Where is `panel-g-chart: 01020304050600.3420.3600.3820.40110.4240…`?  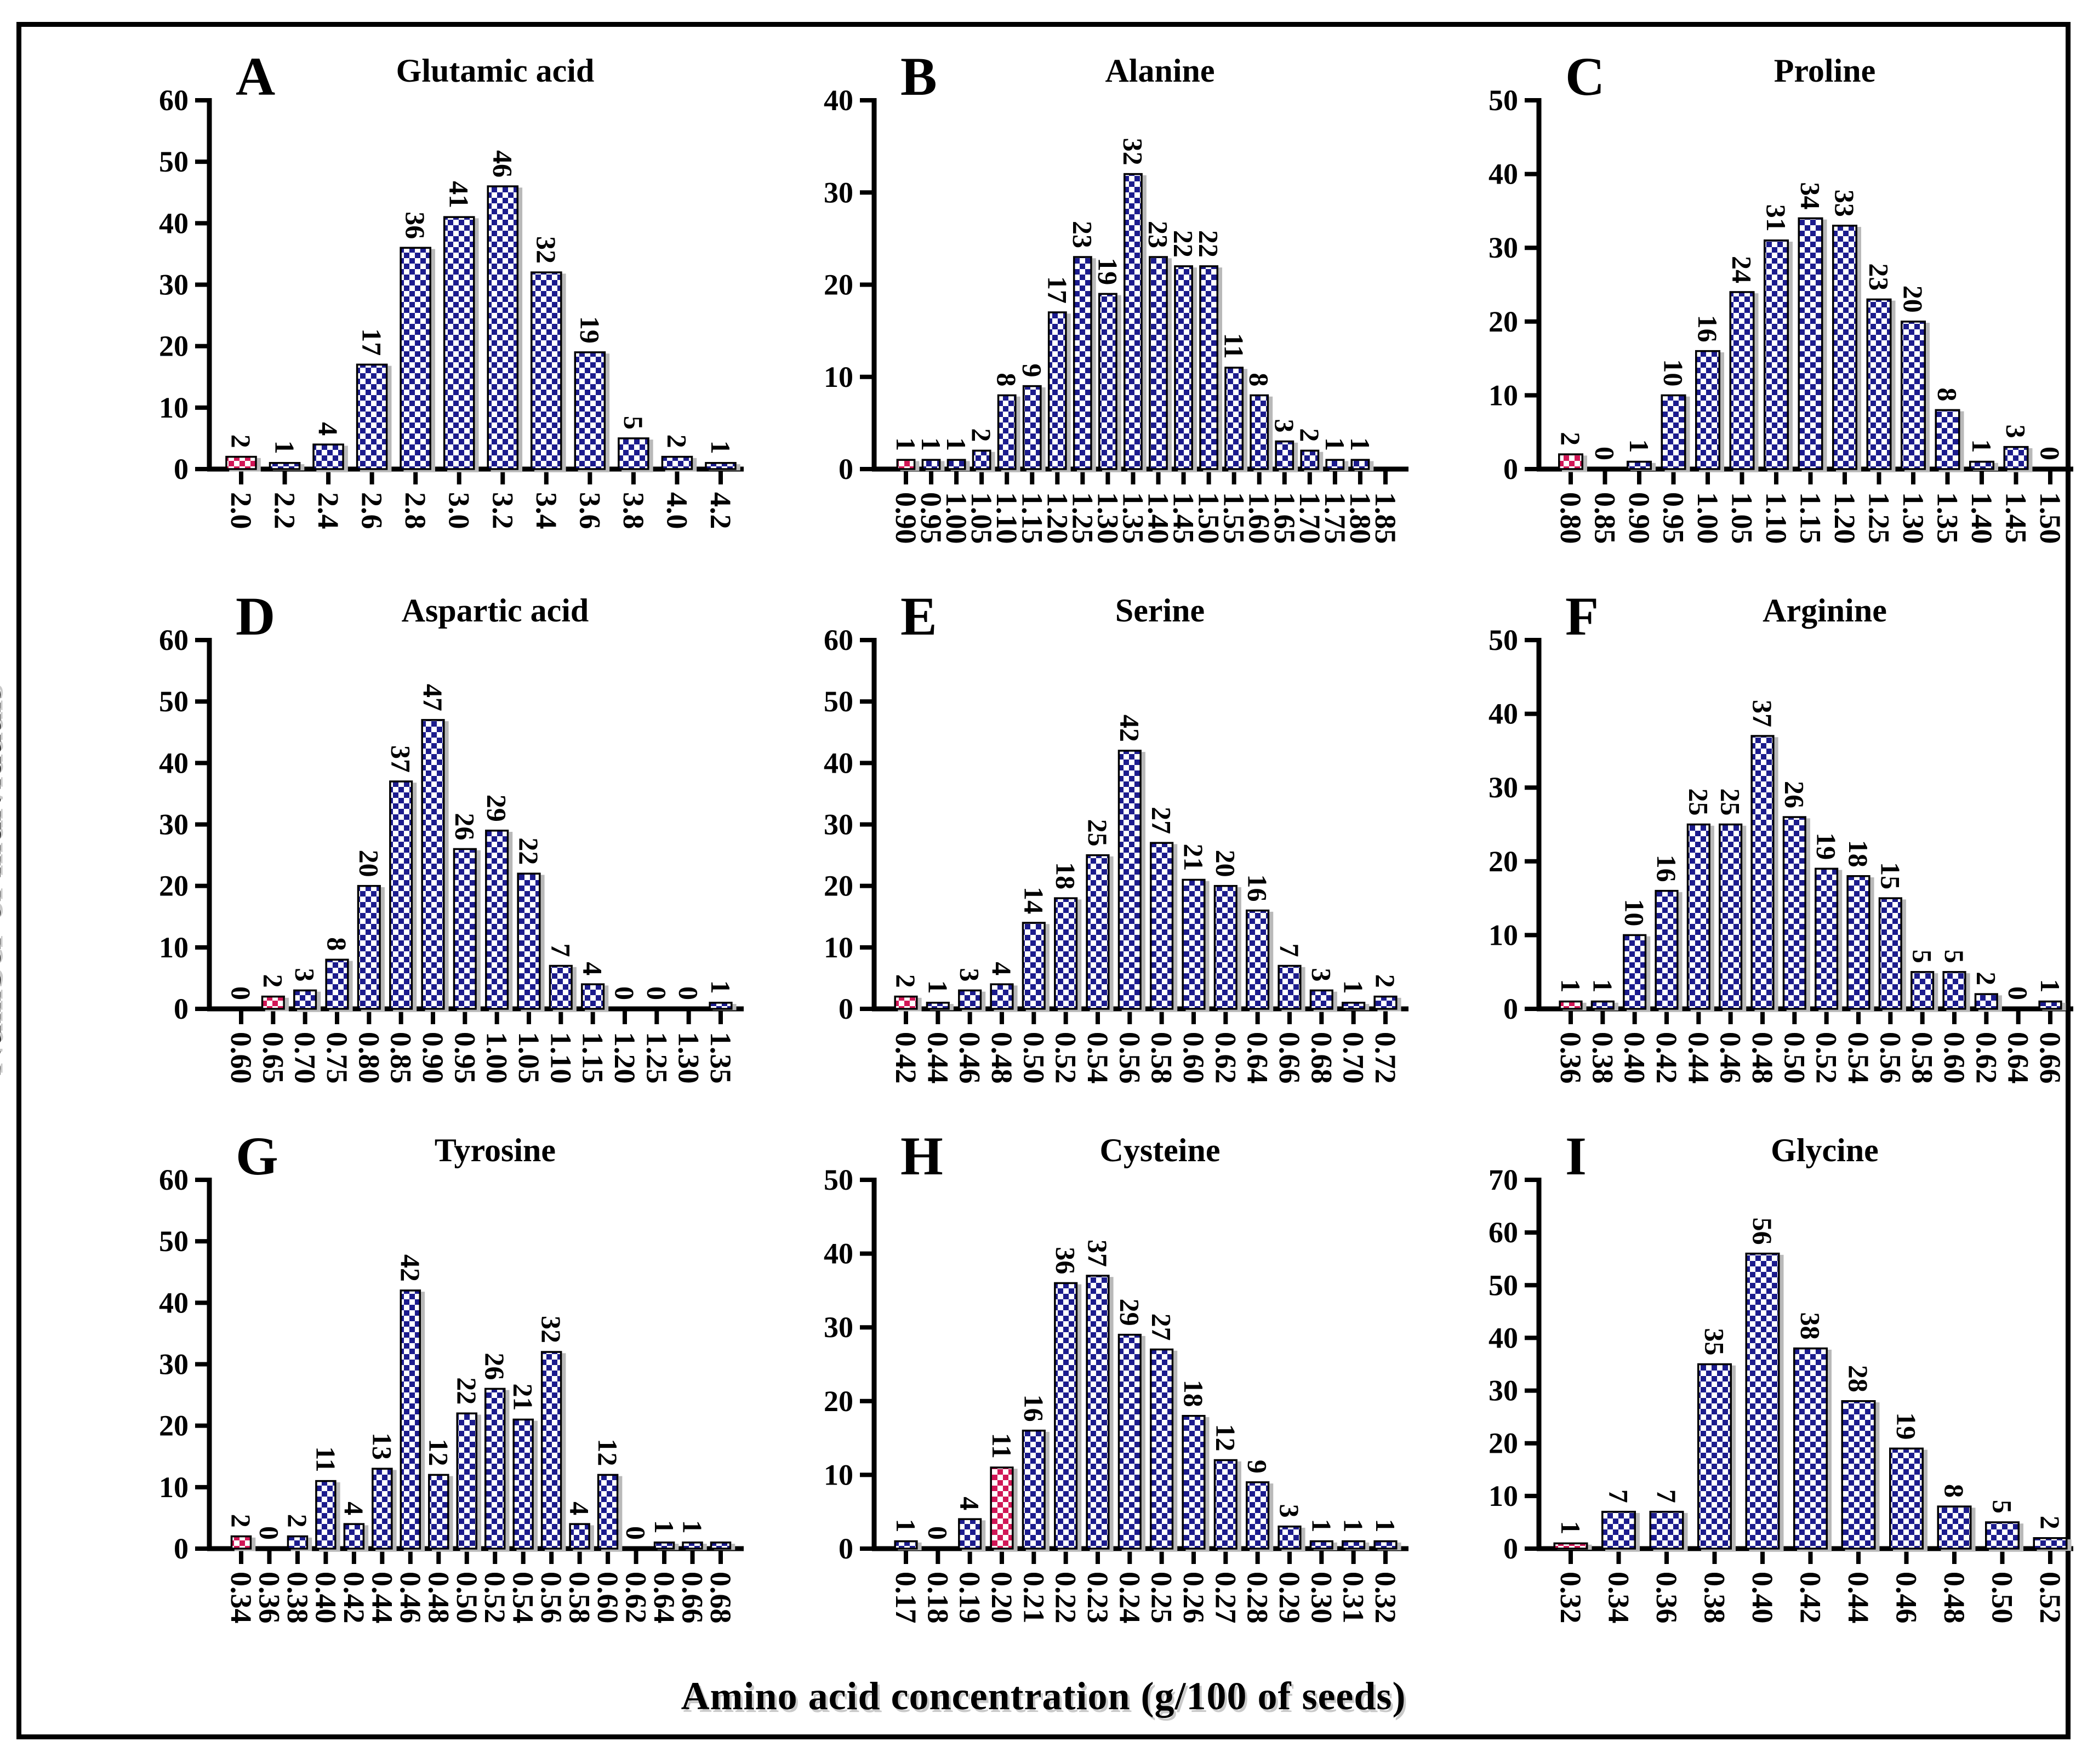
panel-g-chart: 01020304050600.3420.3600.3820.40110.4240… is located at coordinates (451, 1375).